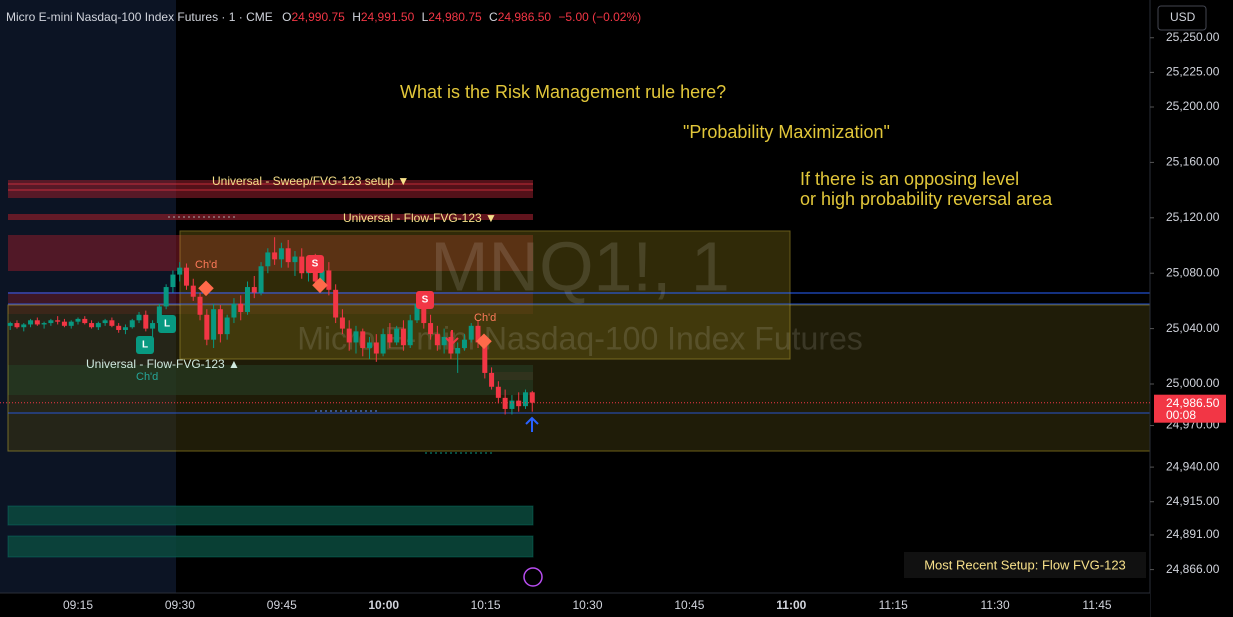 The image size is (1233, 617). What do you see at coordinates (532, 424) in the screenshot?
I see `up-arrow` at bounding box center [532, 424].